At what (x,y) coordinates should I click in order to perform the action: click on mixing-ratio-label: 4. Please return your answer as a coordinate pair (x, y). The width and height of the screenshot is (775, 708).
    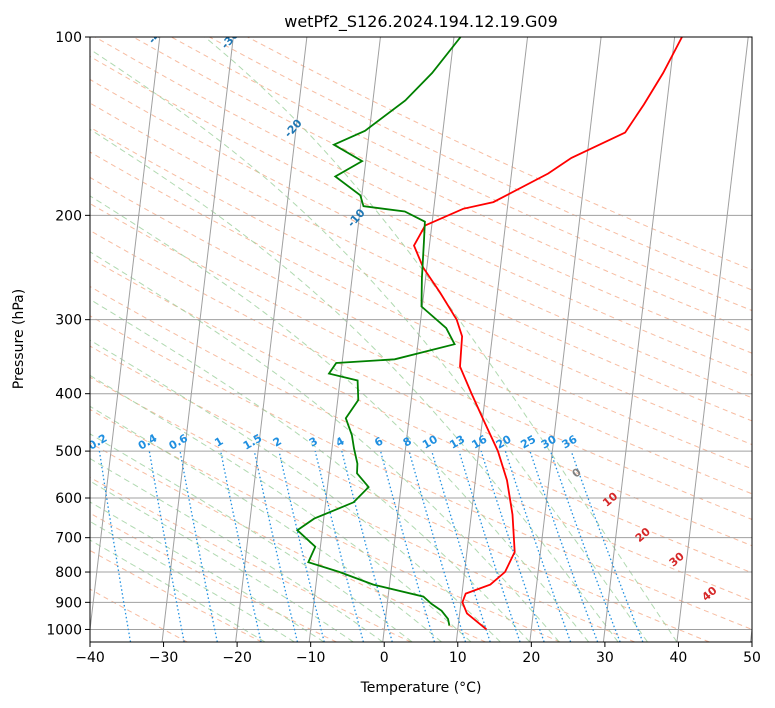
    Looking at the image, I should click on (339, 441).